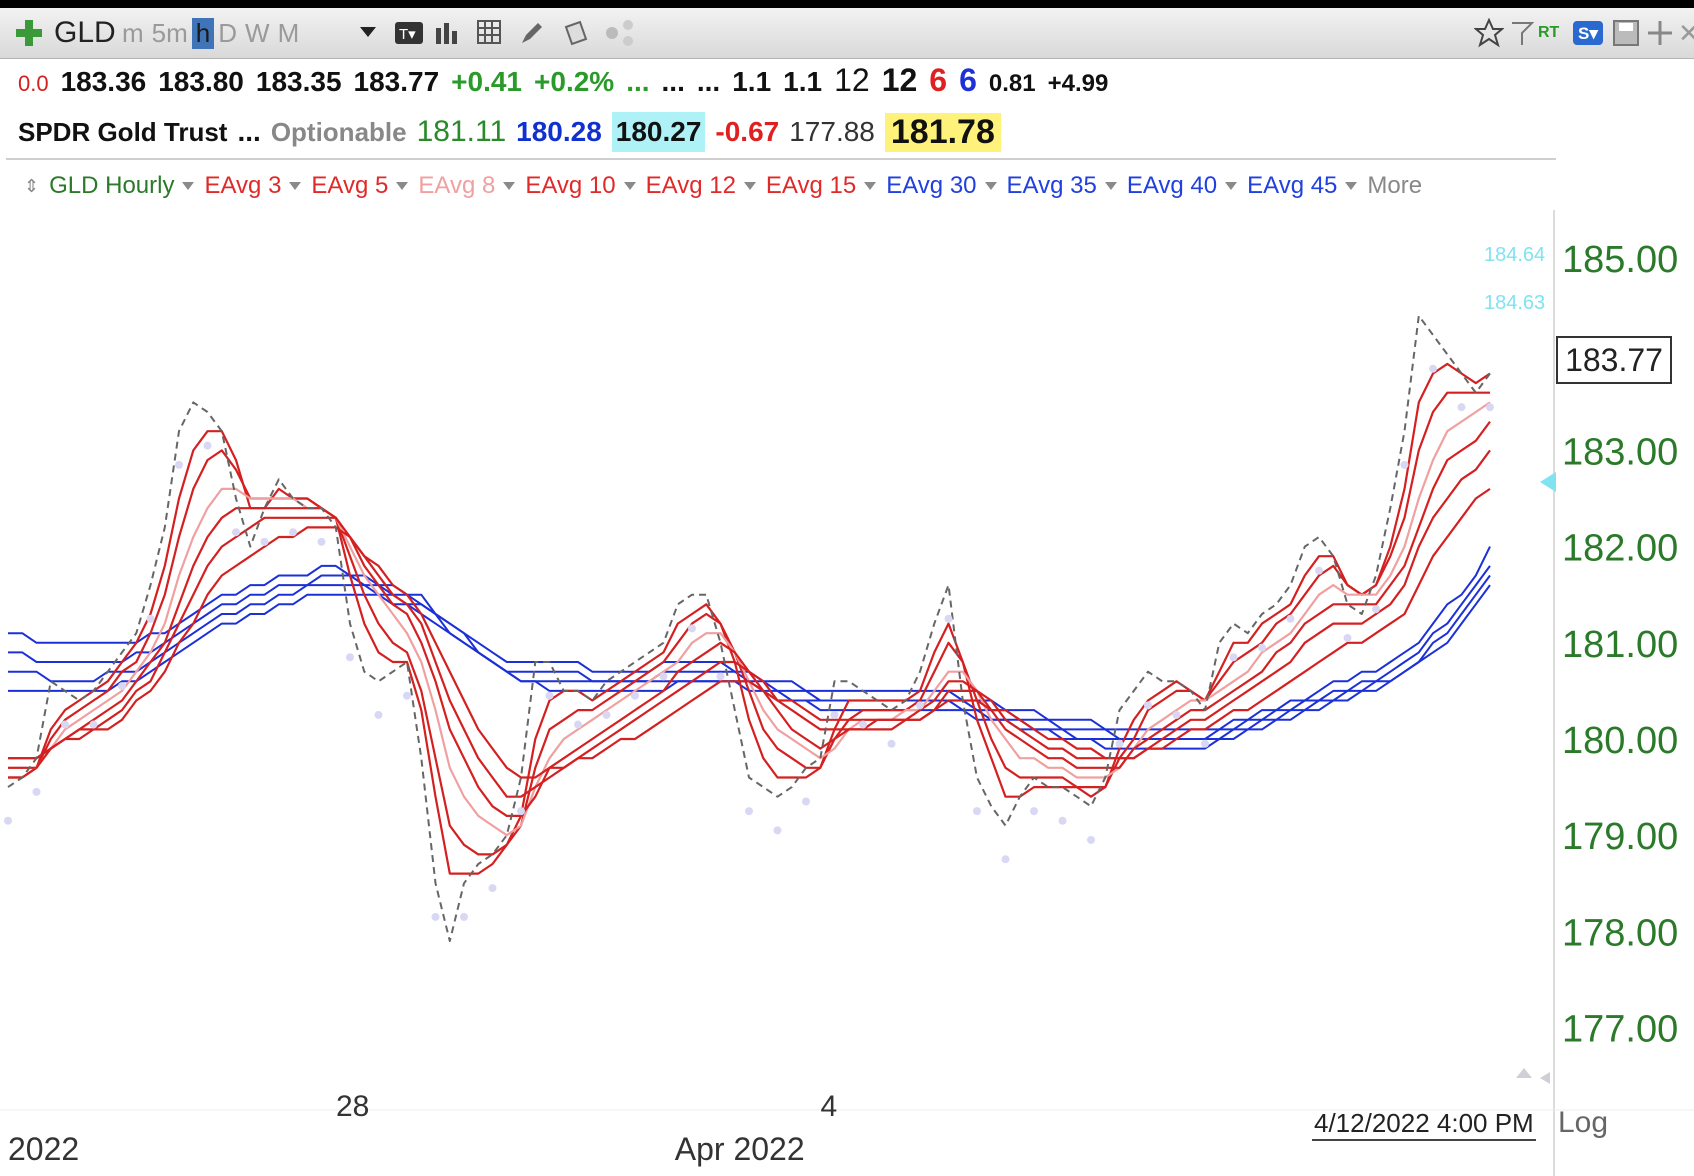 Image resolution: width=1694 pixels, height=1176 pixels. Describe the element at coordinates (1686, 32) in the screenshot. I see `close-icon: ✕` at that location.